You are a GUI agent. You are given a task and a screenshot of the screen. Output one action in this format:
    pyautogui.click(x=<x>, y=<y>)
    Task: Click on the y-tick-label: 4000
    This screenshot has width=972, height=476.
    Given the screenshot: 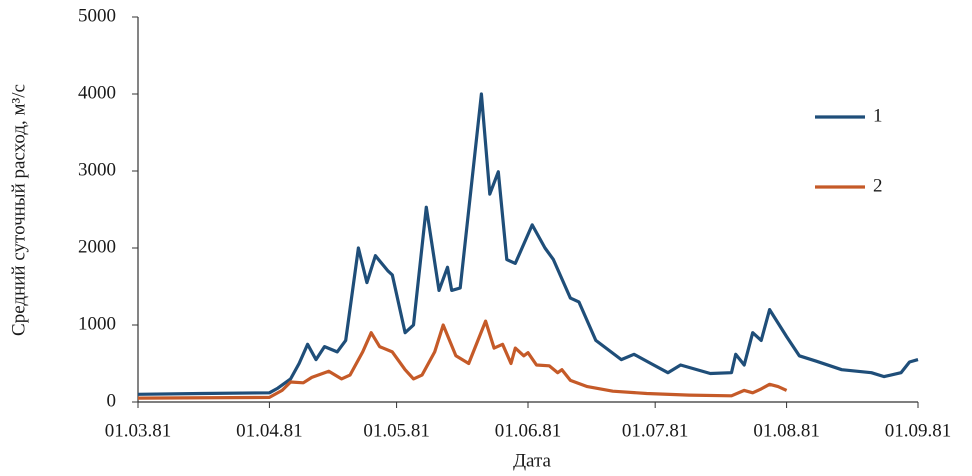 What is the action you would take?
    pyautogui.click(x=97, y=92)
    